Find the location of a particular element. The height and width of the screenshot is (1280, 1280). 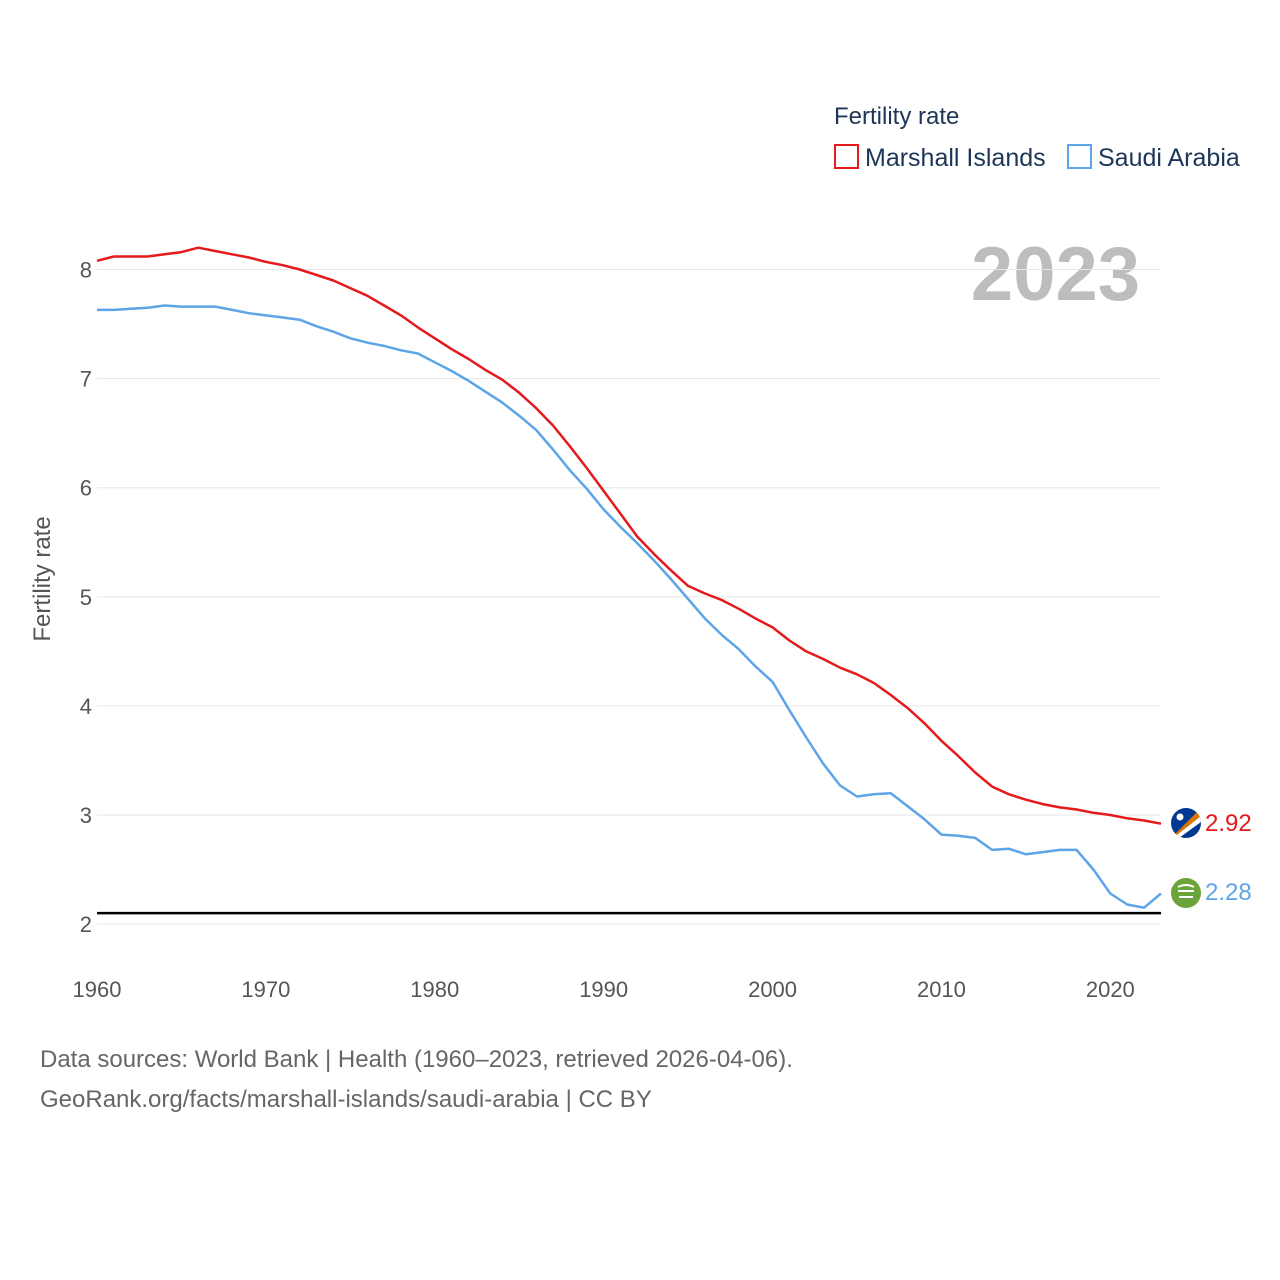

legend-item-marshall-islands: Marshall Islands is located at coordinates (940, 158).